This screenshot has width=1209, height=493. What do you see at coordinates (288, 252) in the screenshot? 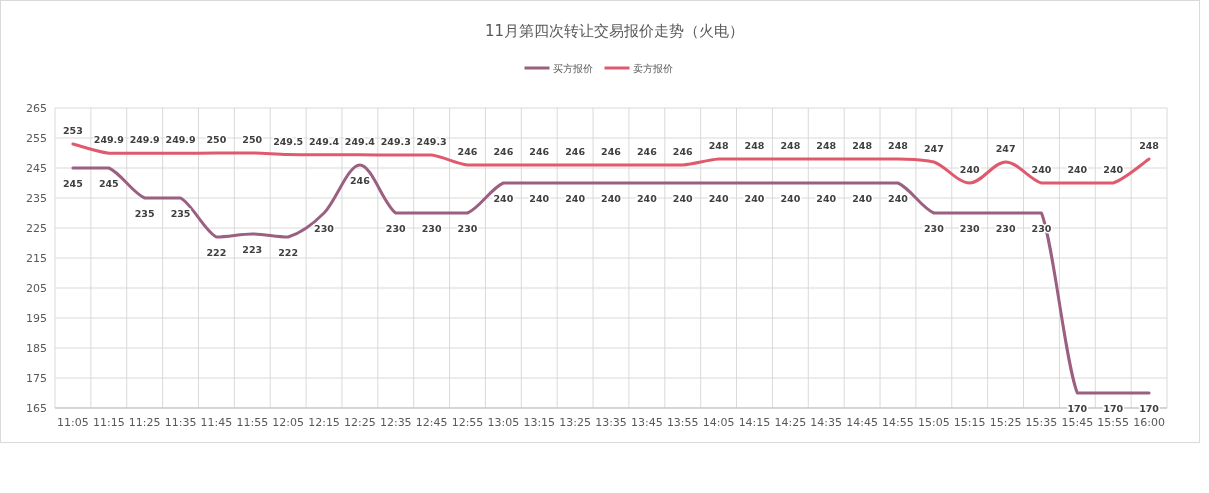
I see `data-label: 222` at bounding box center [288, 252].